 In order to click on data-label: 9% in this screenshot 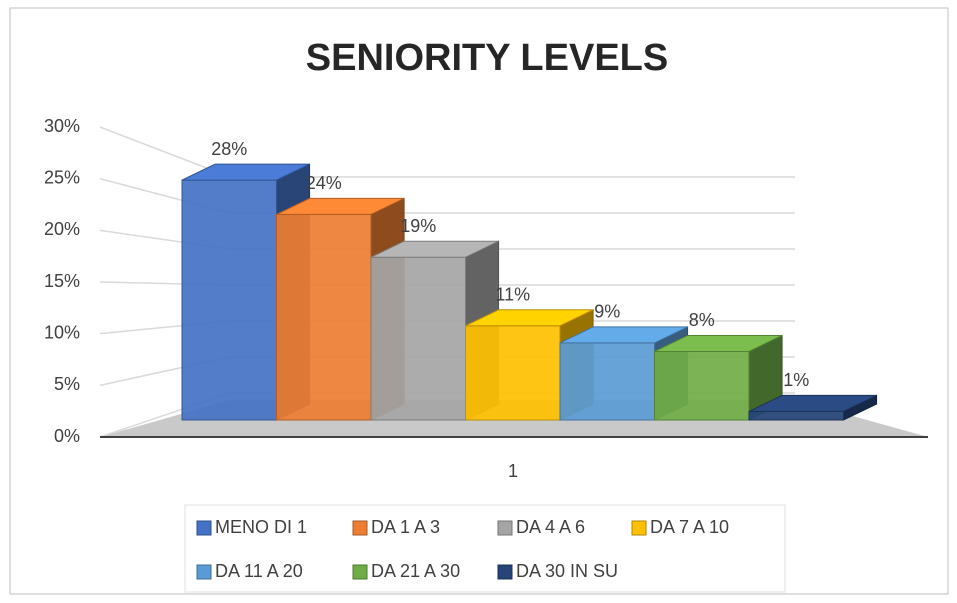, I will do `click(607, 312)`.